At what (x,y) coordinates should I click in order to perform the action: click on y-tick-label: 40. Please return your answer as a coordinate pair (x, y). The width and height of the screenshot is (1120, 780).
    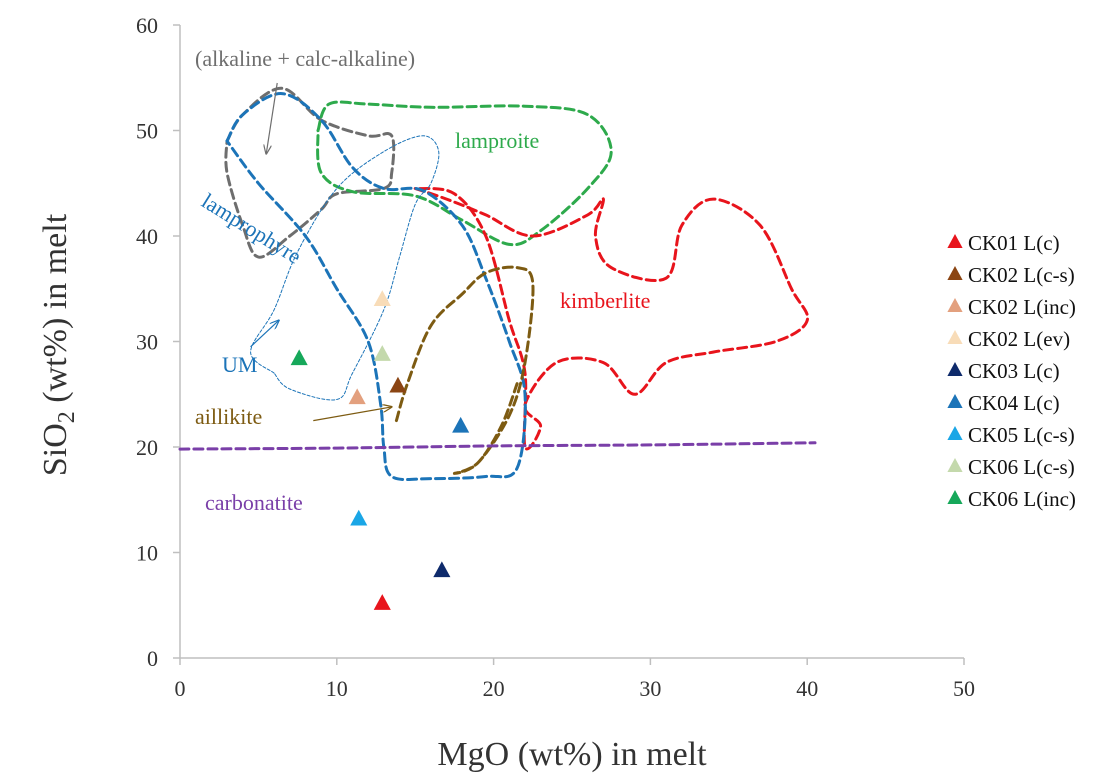
    Looking at the image, I should click on (147, 236).